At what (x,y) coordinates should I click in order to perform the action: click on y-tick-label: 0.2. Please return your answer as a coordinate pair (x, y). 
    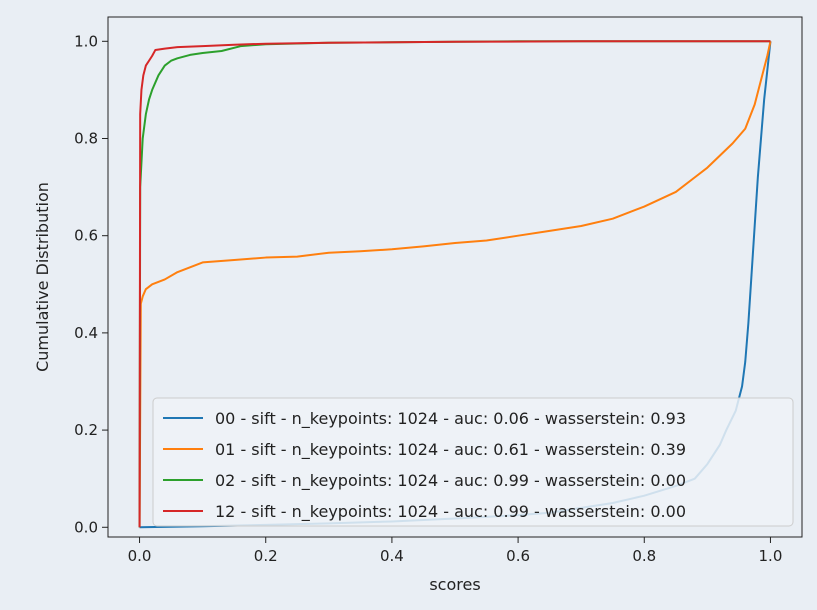
    Looking at the image, I should click on (86, 430).